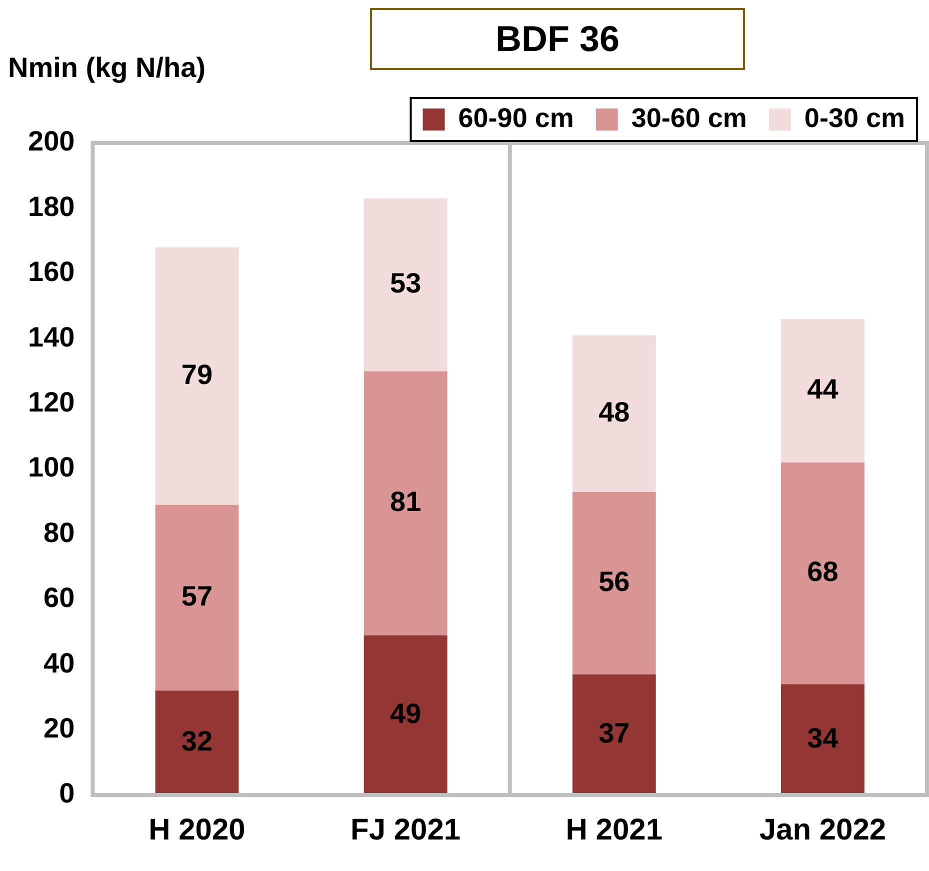  Describe the element at coordinates (197, 829) in the screenshot. I see `x-tick-label: H 2020` at that location.